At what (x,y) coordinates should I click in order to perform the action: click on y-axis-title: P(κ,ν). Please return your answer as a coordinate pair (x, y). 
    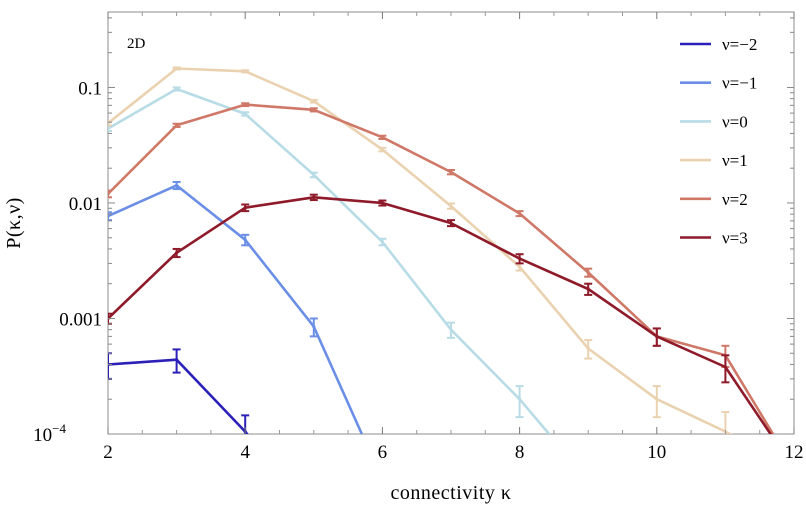
    Looking at the image, I should click on (14, 223).